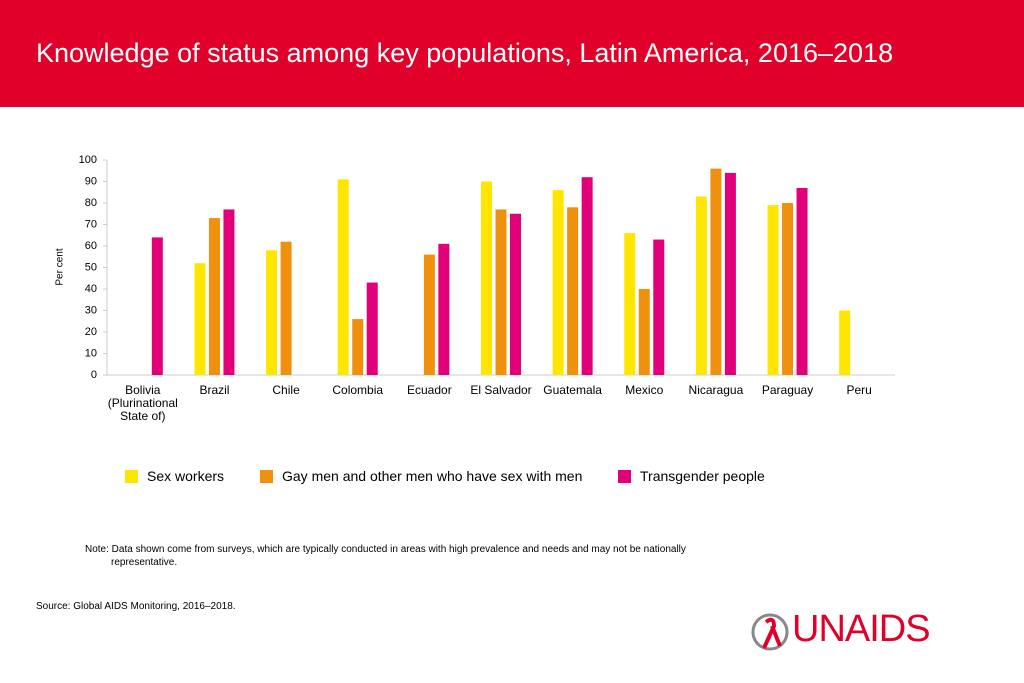 This screenshot has height=683, width=1024. What do you see at coordinates (91, 246) in the screenshot?
I see `y-tick-label: 60` at bounding box center [91, 246].